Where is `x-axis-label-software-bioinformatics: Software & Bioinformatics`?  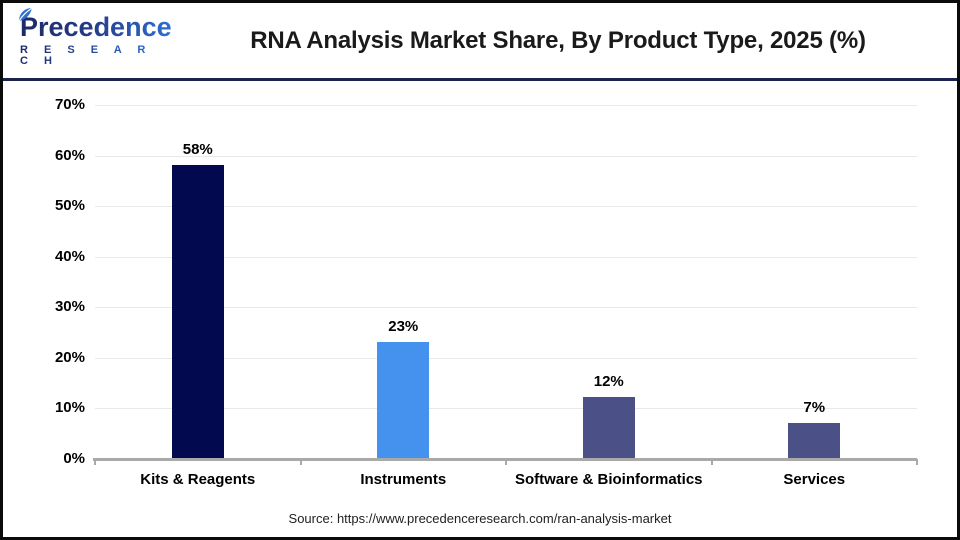
x-axis-label-software-bioinformatics: Software & Bioinformatics is located at coordinates (608, 479).